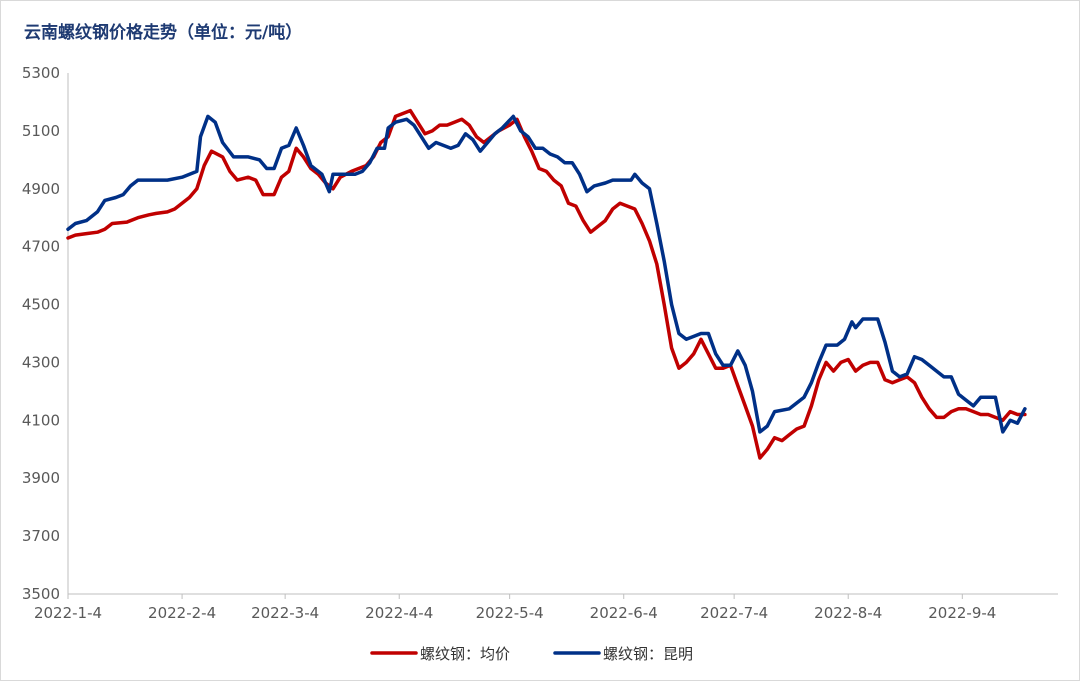 This screenshot has height=681, width=1080. I want to click on x-tick-label: 2022-9-4, so click(962, 613).